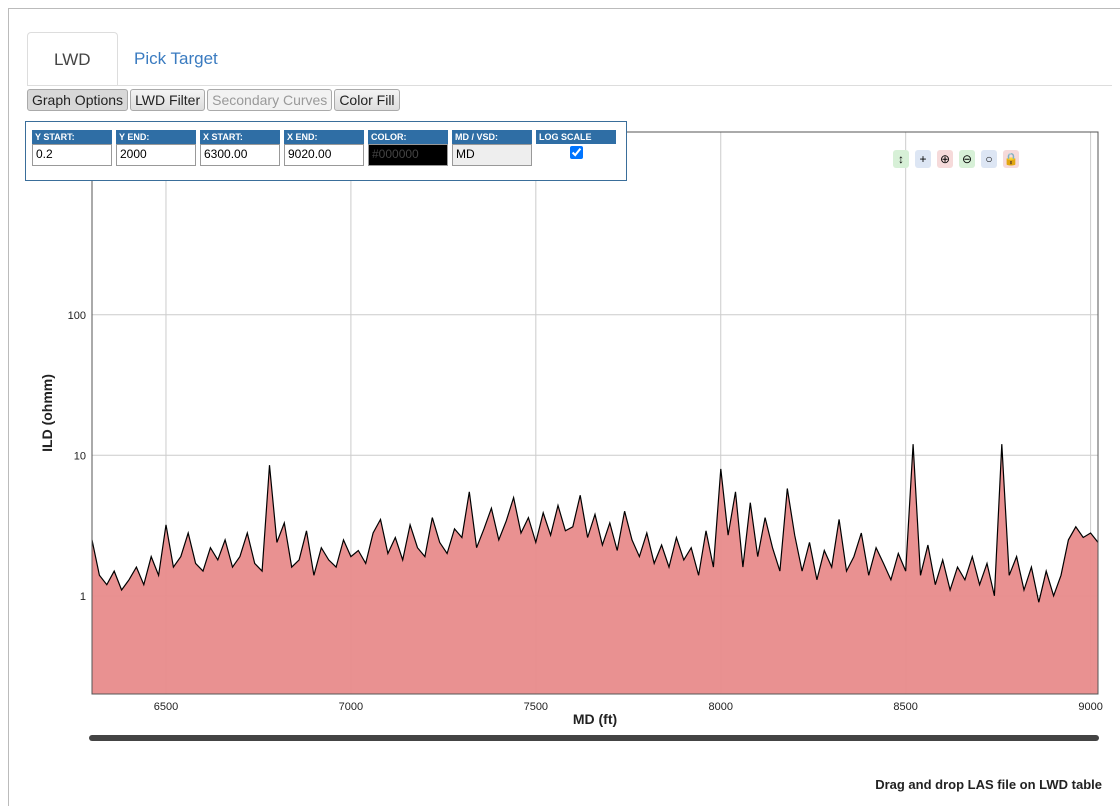 This screenshot has width=1120, height=806. What do you see at coordinates (78, 100) in the screenshot?
I see `button: Graph Options` at bounding box center [78, 100].